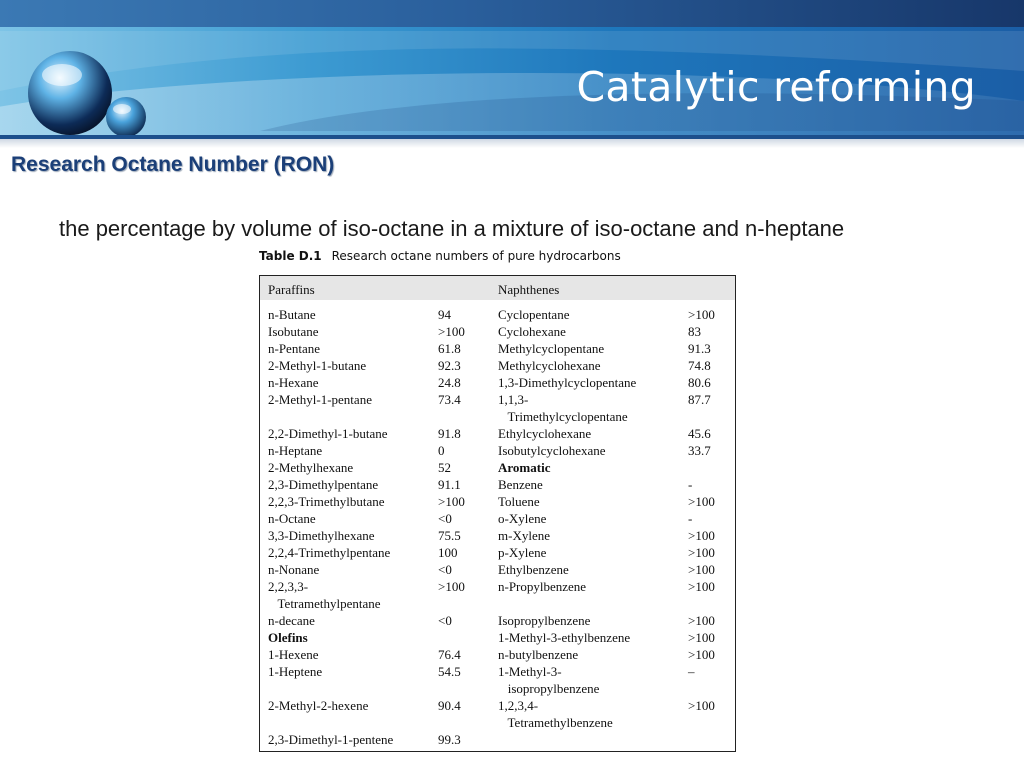  I want to click on header-wave, so click(512, 81).